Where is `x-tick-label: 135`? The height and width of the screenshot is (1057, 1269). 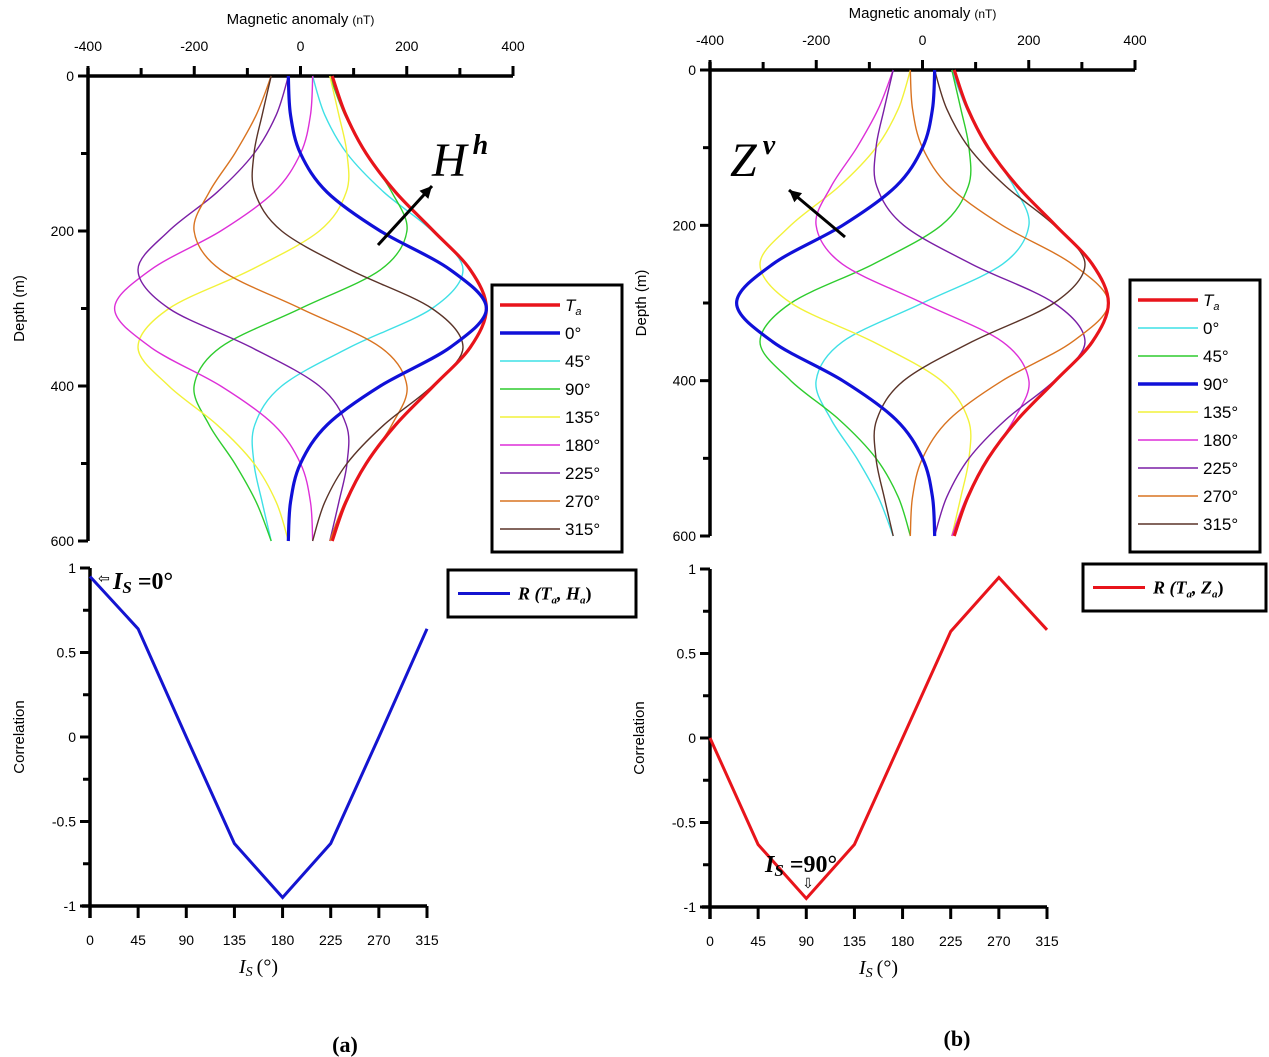
x-tick-label: 135 is located at coordinates (855, 941).